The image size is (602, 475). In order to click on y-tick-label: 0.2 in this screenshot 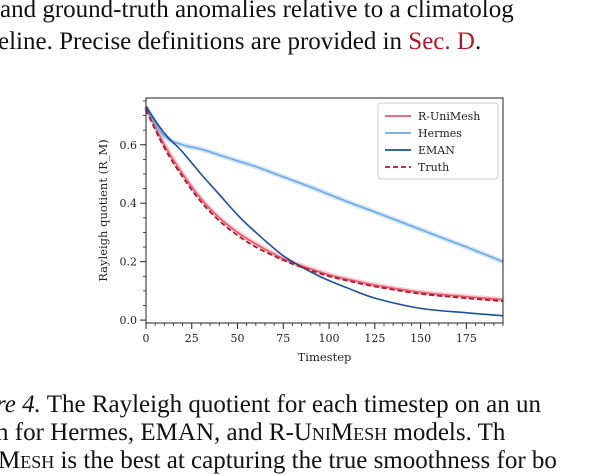, I will do `click(129, 262)`.